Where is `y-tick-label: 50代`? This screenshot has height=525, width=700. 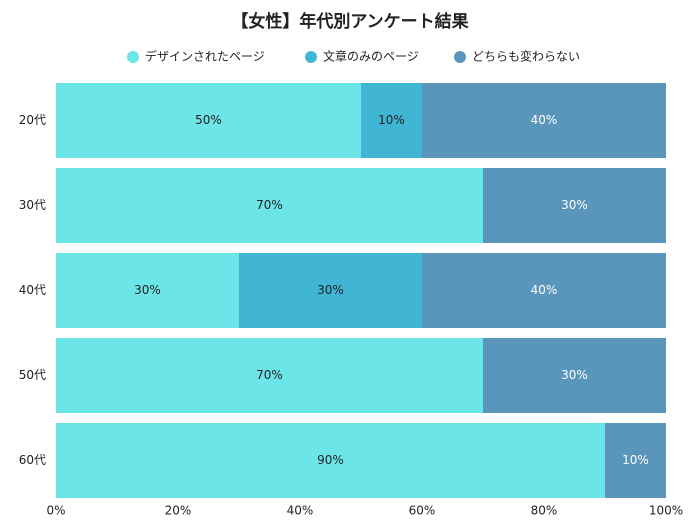
y-tick-label: 50代 is located at coordinates (32, 375).